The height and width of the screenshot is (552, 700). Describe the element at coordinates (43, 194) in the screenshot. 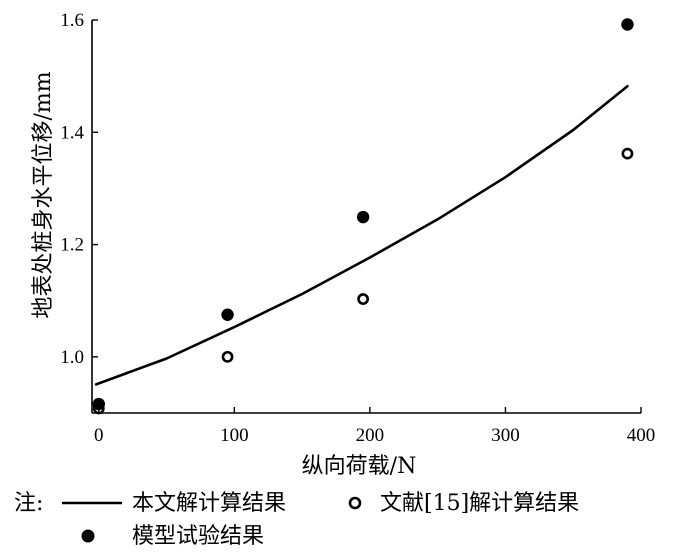

I see `y-axis-title: 地表处桩身水平位移/mm` at that location.